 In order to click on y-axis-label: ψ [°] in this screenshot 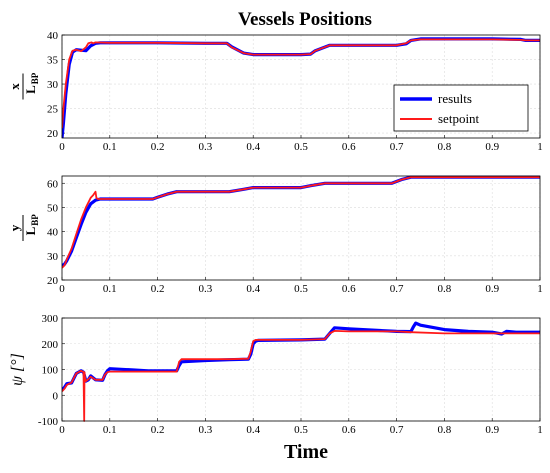, I will do `click(17, 369)`.